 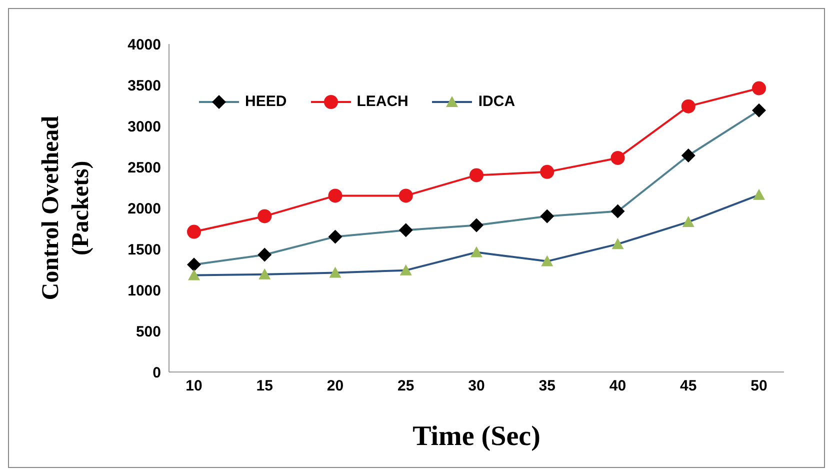 What do you see at coordinates (382, 101) in the screenshot?
I see `legend-label: LEACH` at bounding box center [382, 101].